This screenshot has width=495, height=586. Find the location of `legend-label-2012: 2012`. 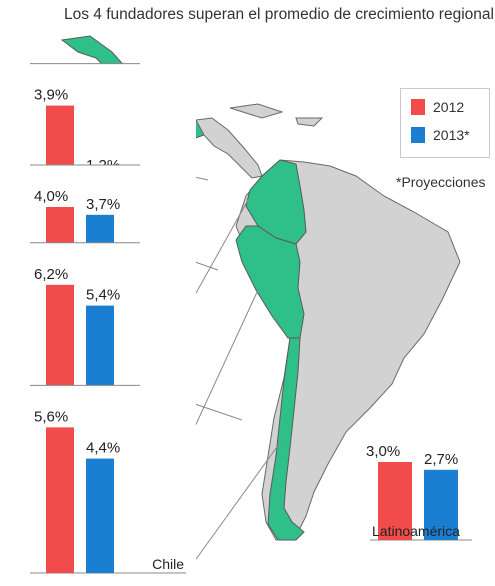

legend-label-2012: 2012 is located at coordinates (449, 107).